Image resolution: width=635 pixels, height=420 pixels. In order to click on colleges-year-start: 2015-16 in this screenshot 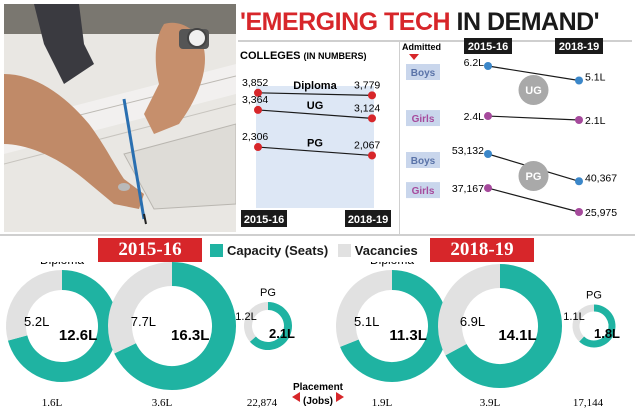, I will do `click(264, 220)`.